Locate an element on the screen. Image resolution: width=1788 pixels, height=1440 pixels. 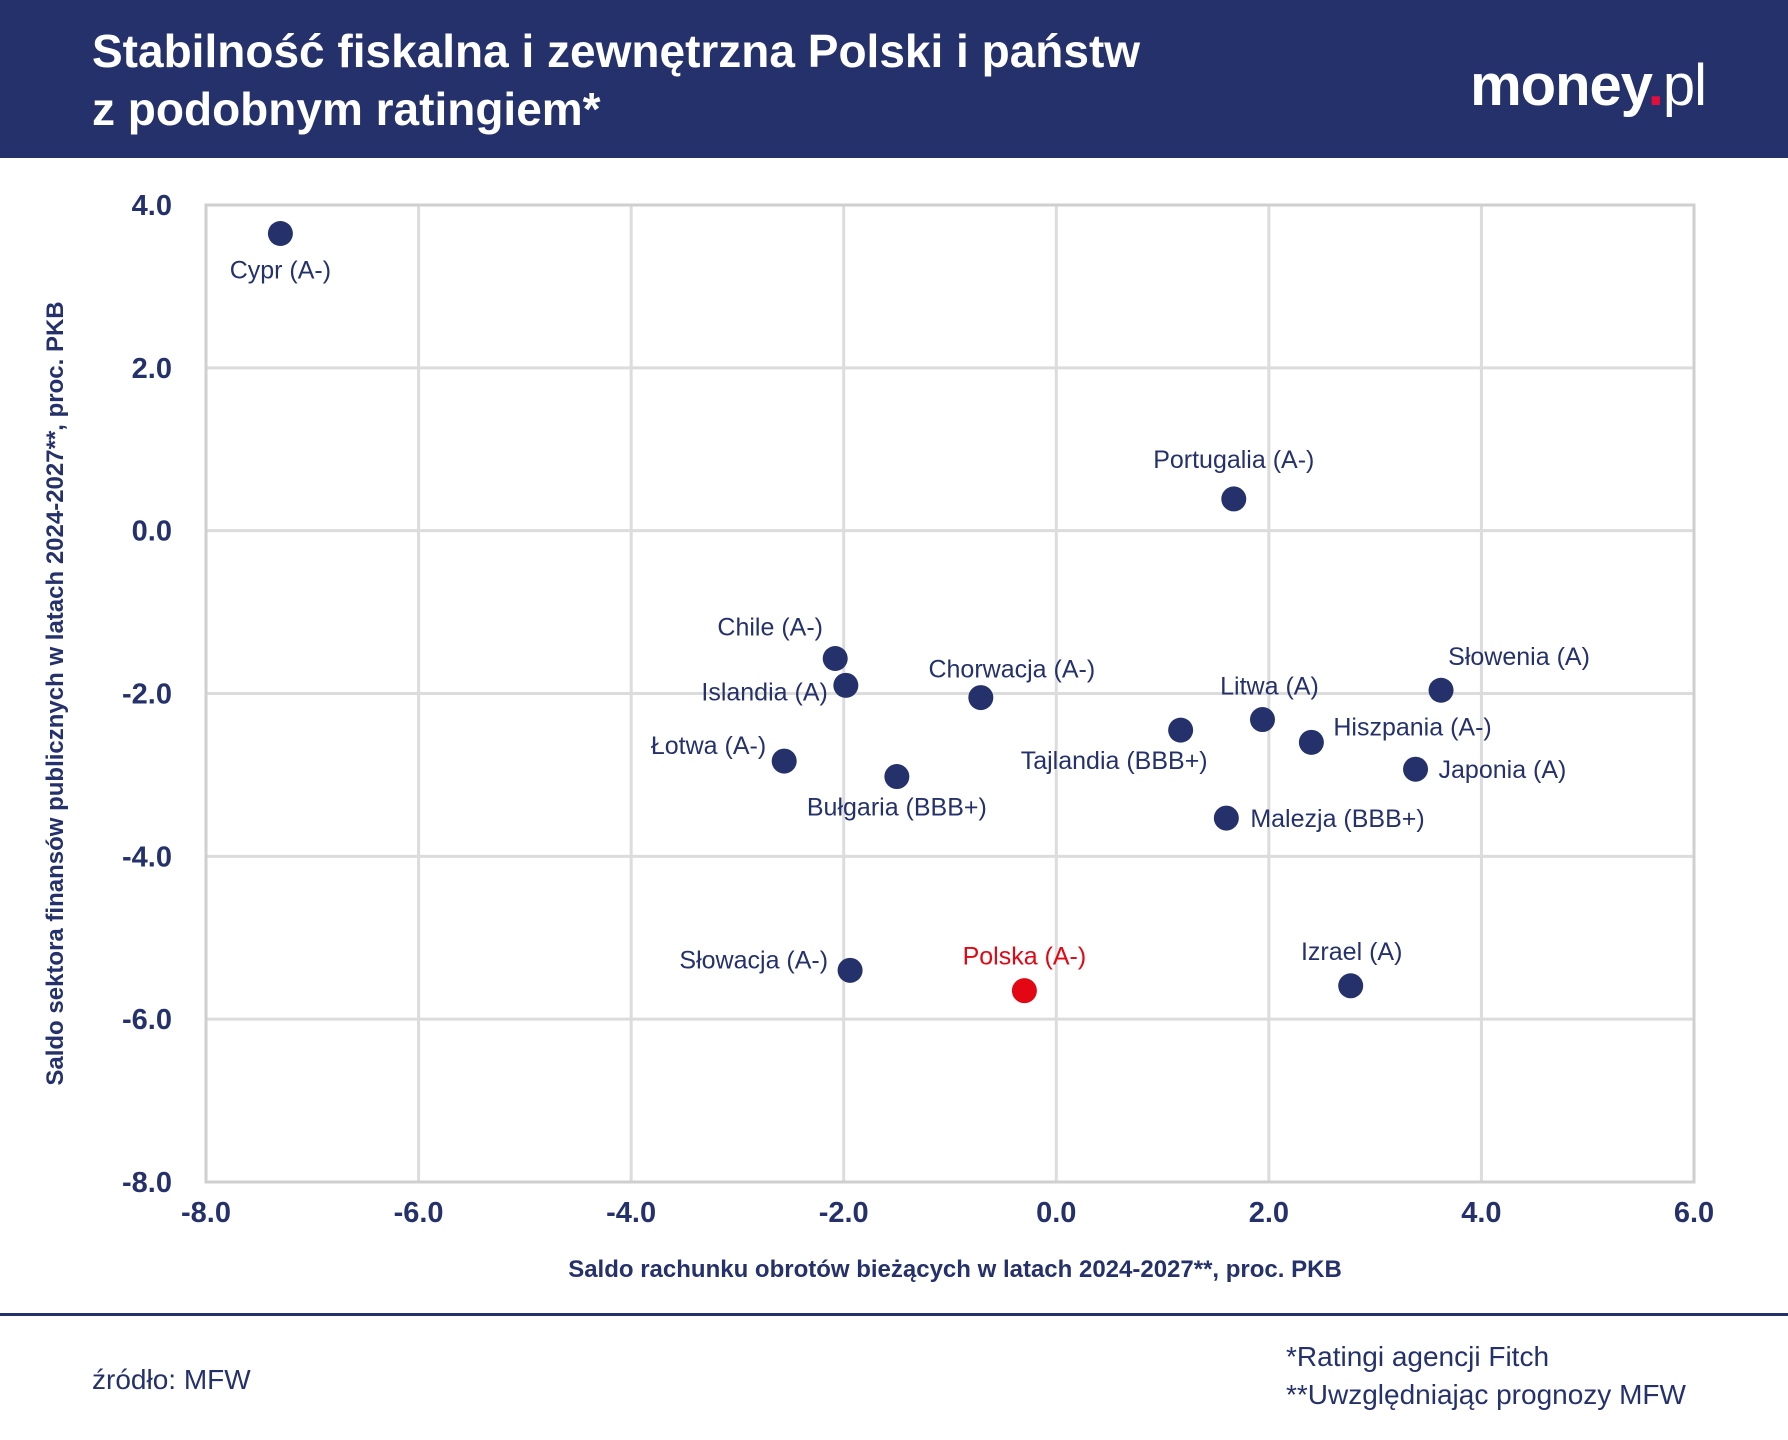
title-line-2: z podobnym ratingiem* is located at coordinates (346, 109).